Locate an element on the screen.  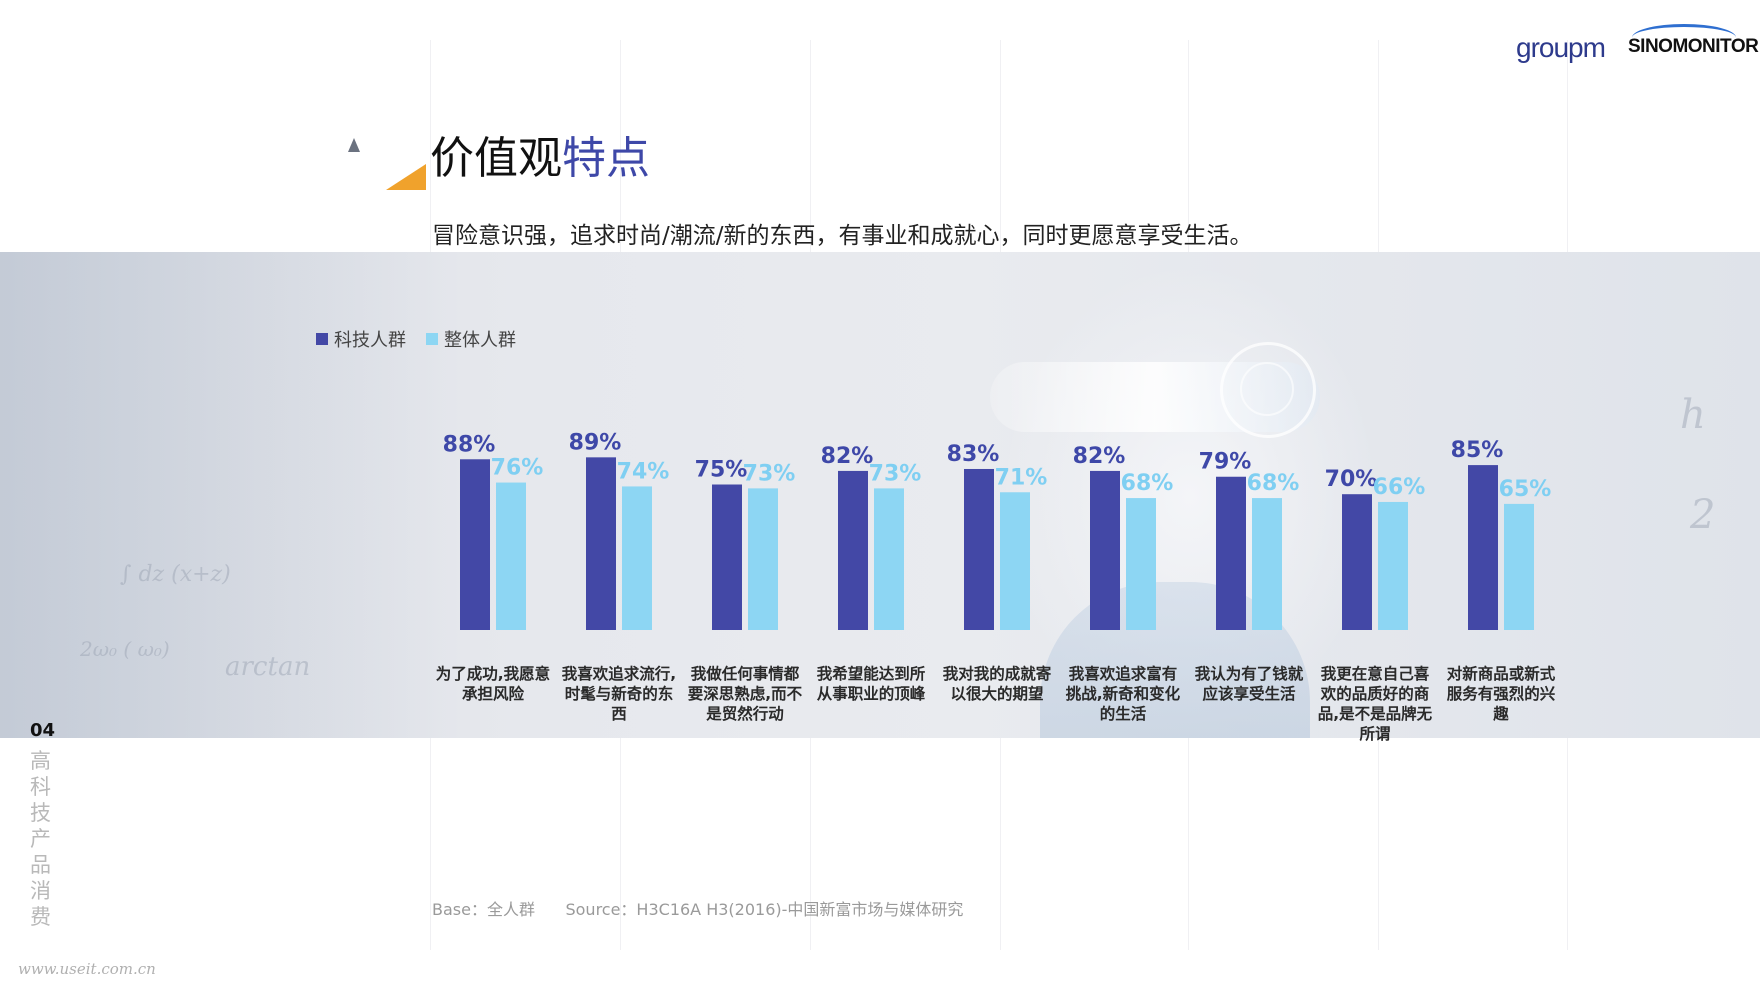
value-label-overall-8: 65% is located at coordinates (1525, 489).